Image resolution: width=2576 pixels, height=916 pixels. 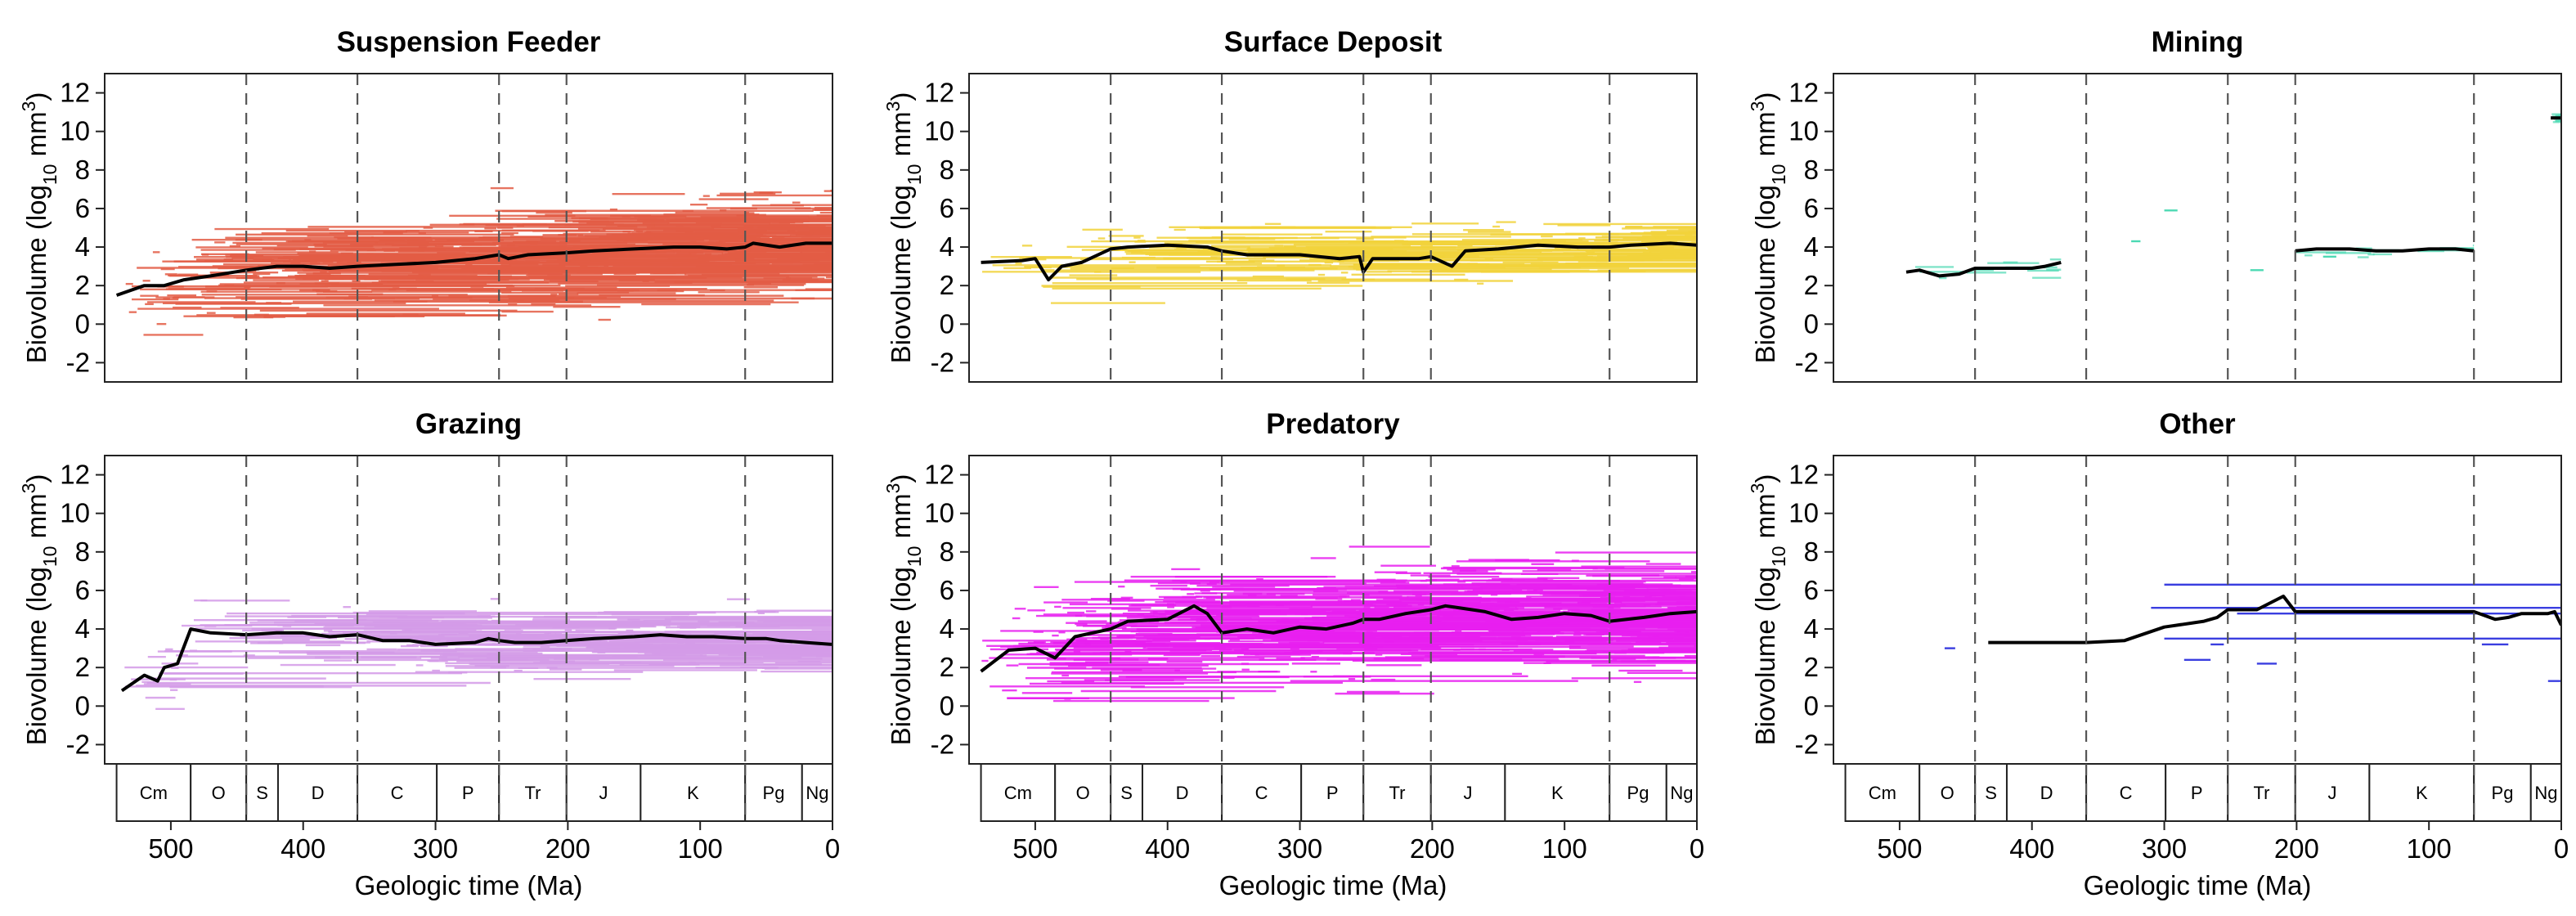 What do you see at coordinates (701, 848) in the screenshot?
I see `x-tick-label: 100` at bounding box center [701, 848].